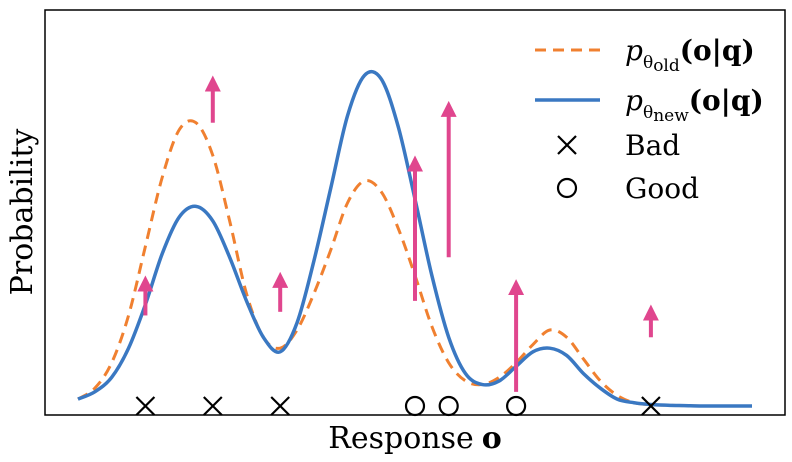  Describe the element at coordinates (400, 438) in the screenshot. I see `x-axis-label-text: Response` at that location.